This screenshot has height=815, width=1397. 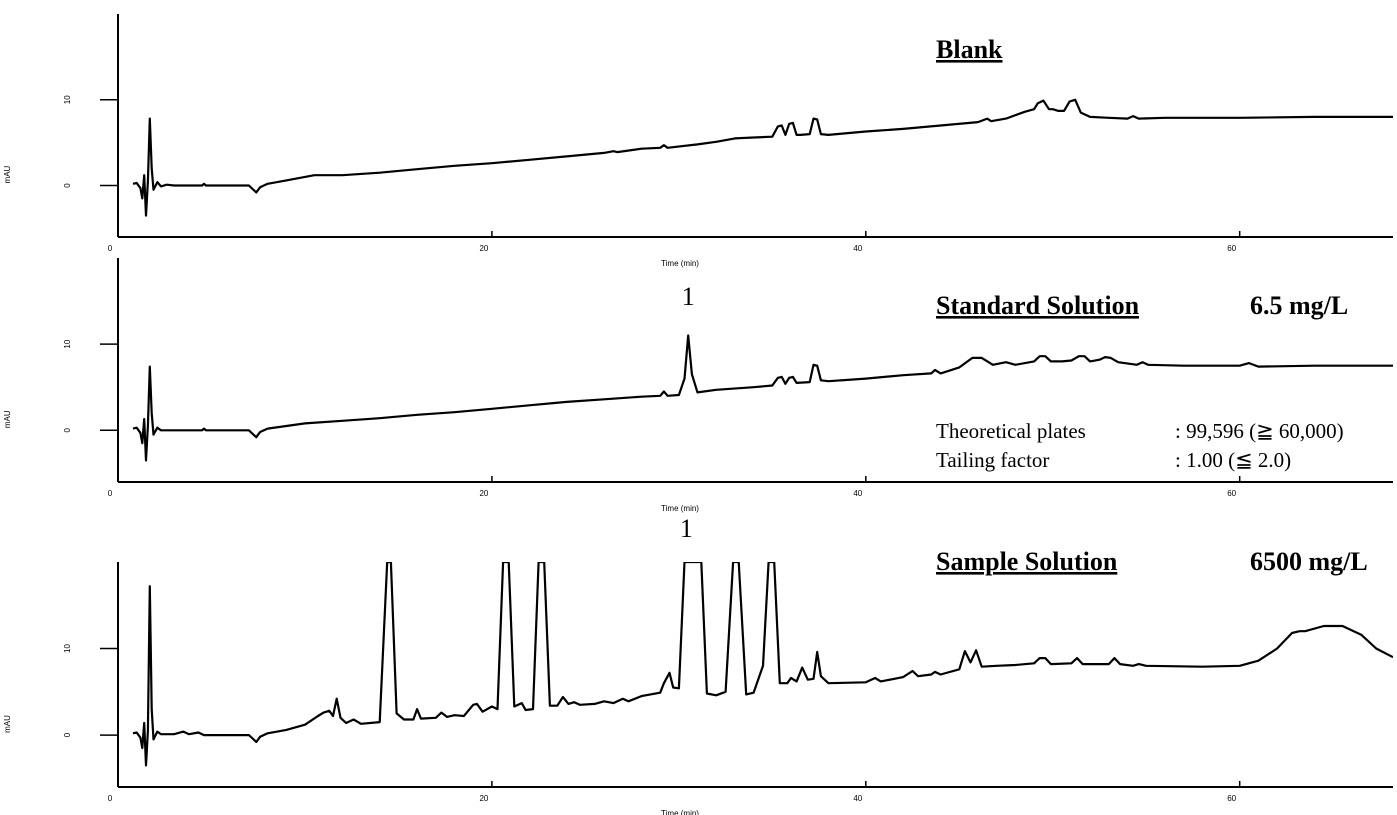 I want to click on concentration: 6500 mg/L, so click(x=1309, y=561).